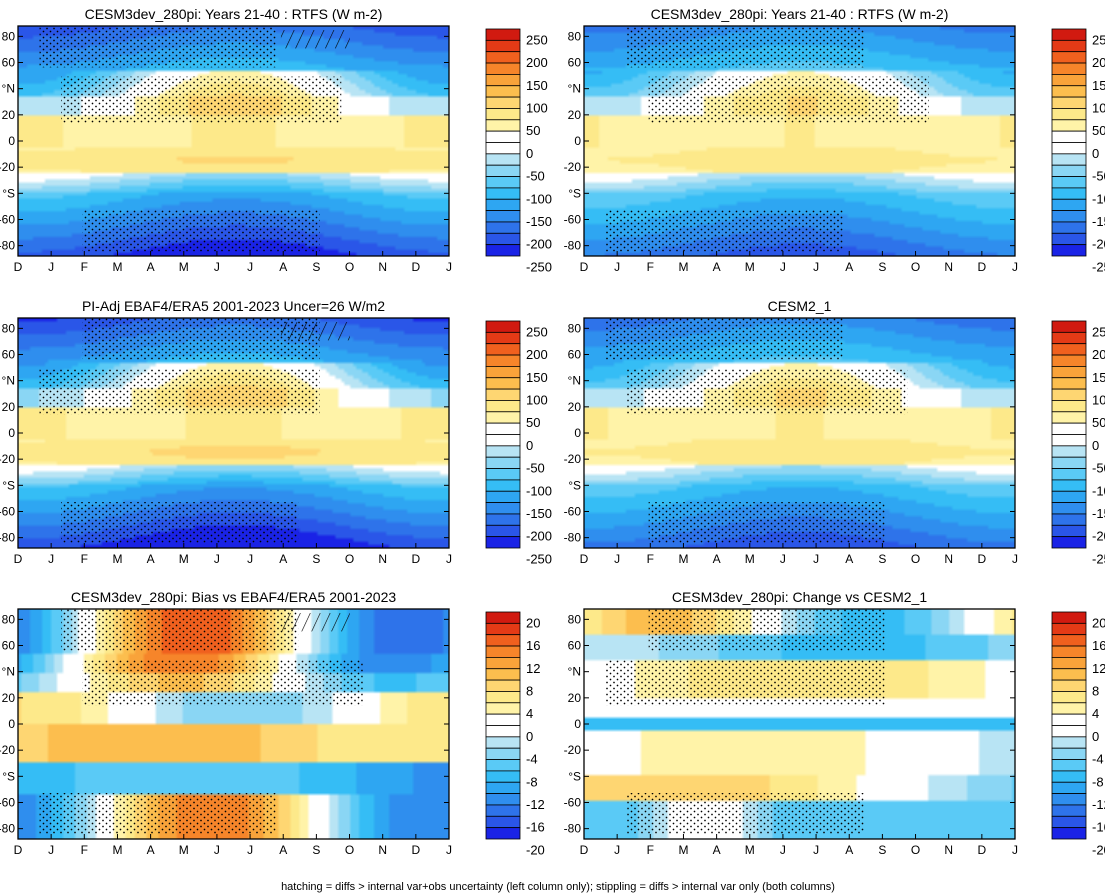 This screenshot has width=1105, height=895. What do you see at coordinates (1098, 759) in the screenshot?
I see `colorbar-label: -4` at bounding box center [1098, 759].